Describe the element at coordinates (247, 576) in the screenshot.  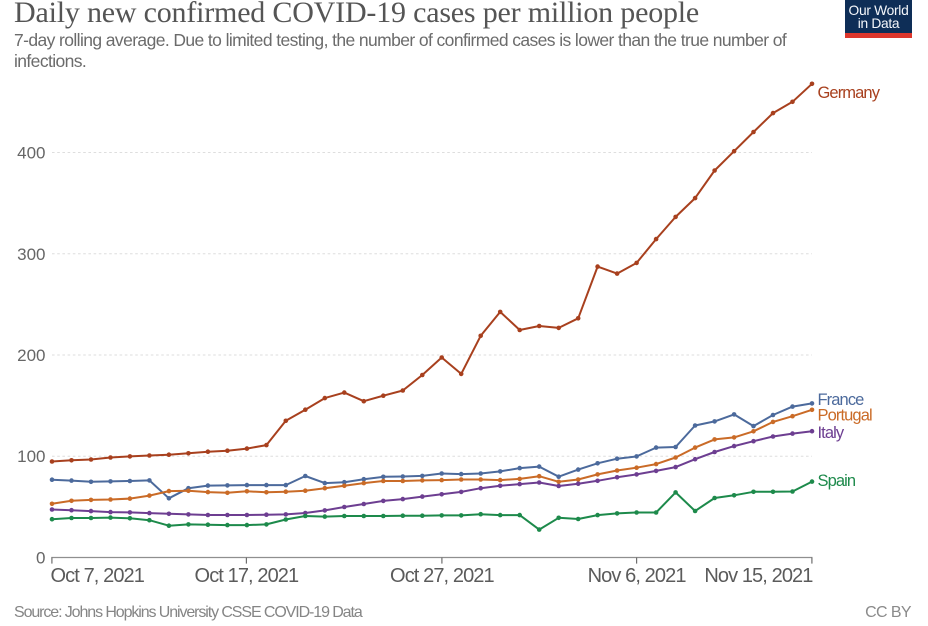
I see `svg-text: Oct 17, 2021` at that location.